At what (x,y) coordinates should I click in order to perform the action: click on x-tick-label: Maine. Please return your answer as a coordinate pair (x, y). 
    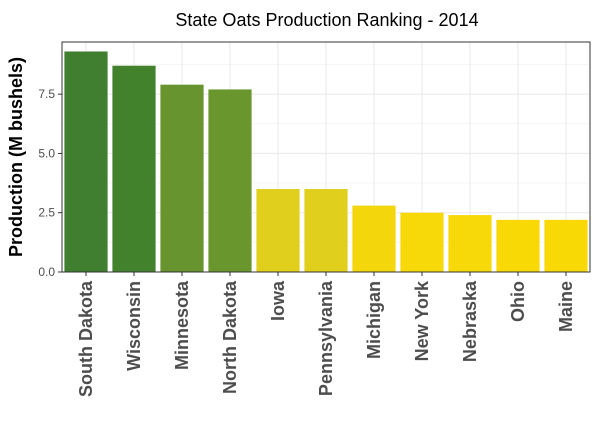
    Looking at the image, I should click on (566, 306).